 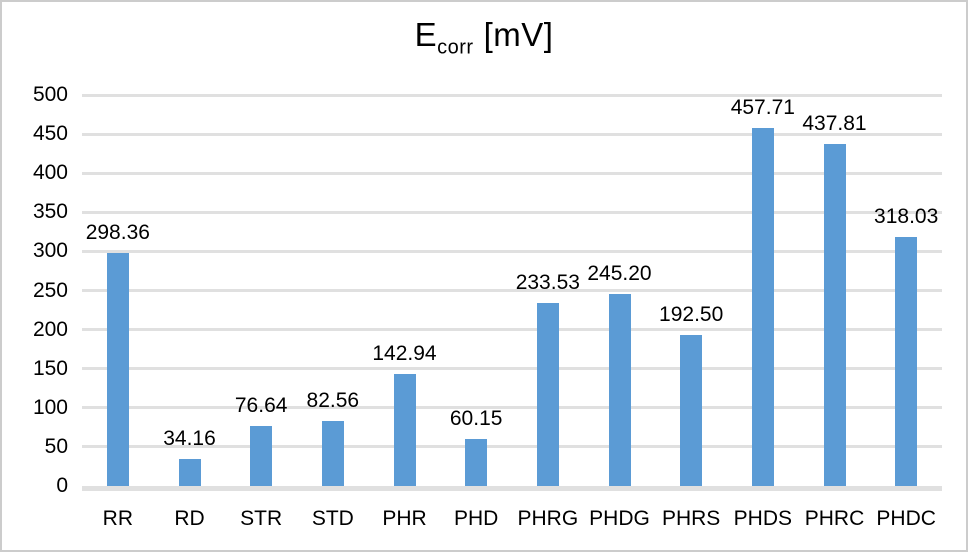 What do you see at coordinates (691, 518) in the screenshot?
I see `x-axis-label: PHRS` at bounding box center [691, 518].